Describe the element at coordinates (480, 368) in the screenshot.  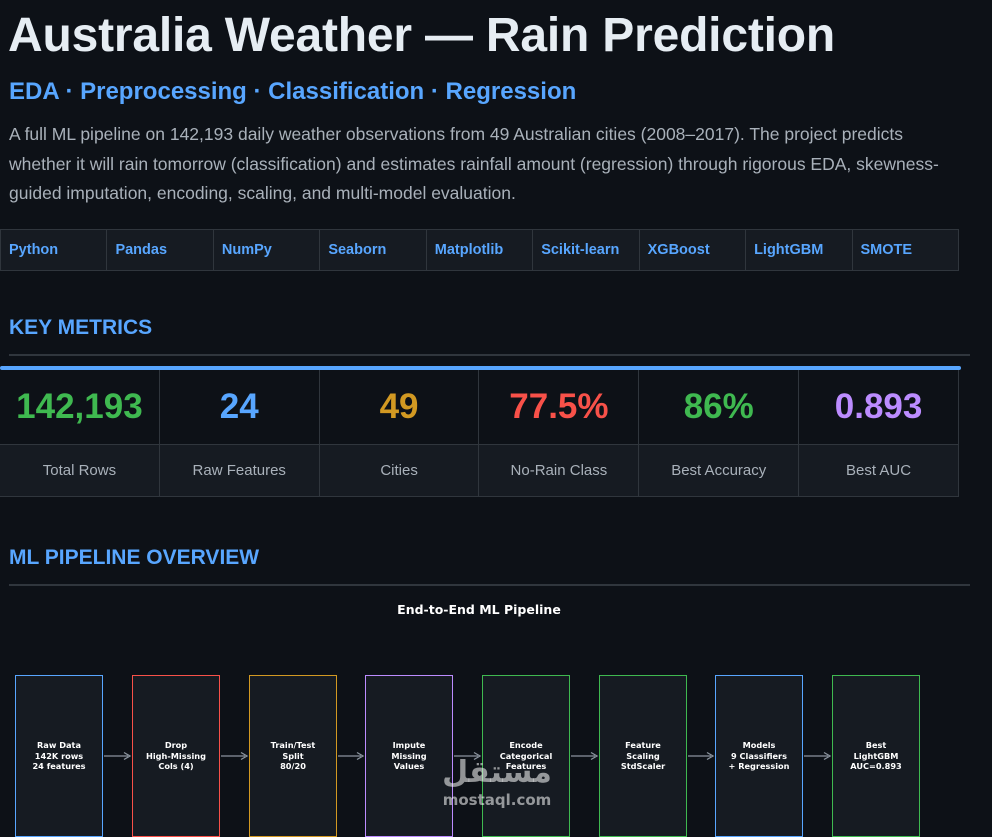
I see `metrics-accent-bar` at that location.